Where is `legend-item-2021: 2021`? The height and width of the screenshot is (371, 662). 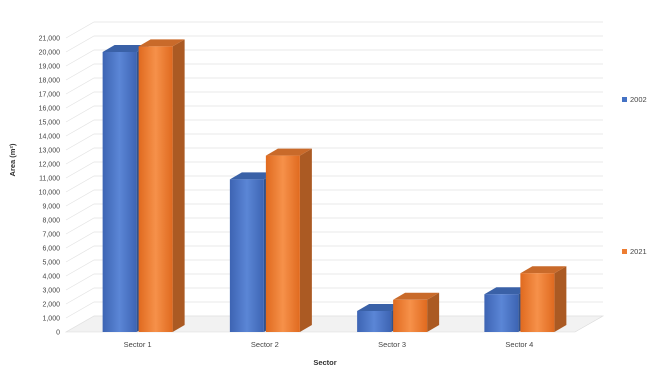
legend-item-2021: 2021 is located at coordinates (634, 251).